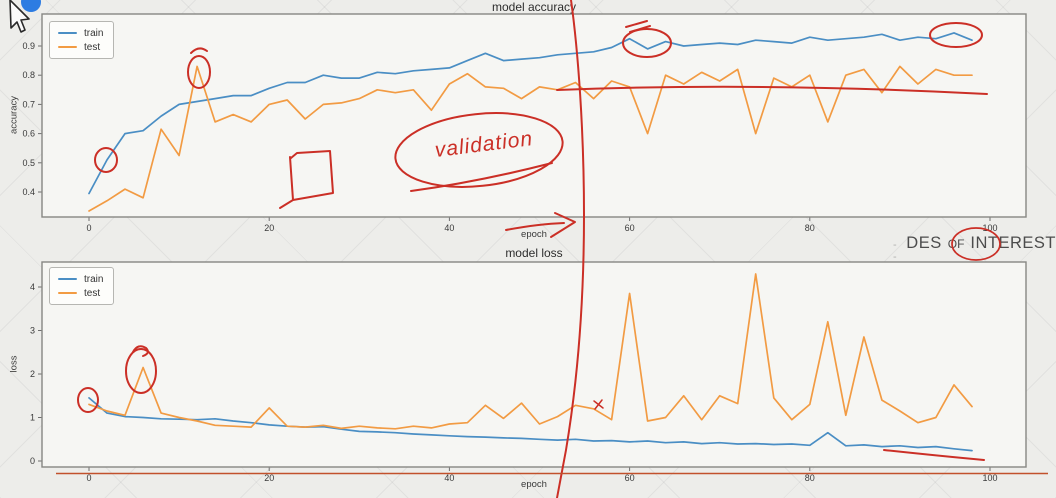 This screenshot has width=1056, height=498. What do you see at coordinates (32, 374) in the screenshot?
I see `y-tick-label: 2` at bounding box center [32, 374].